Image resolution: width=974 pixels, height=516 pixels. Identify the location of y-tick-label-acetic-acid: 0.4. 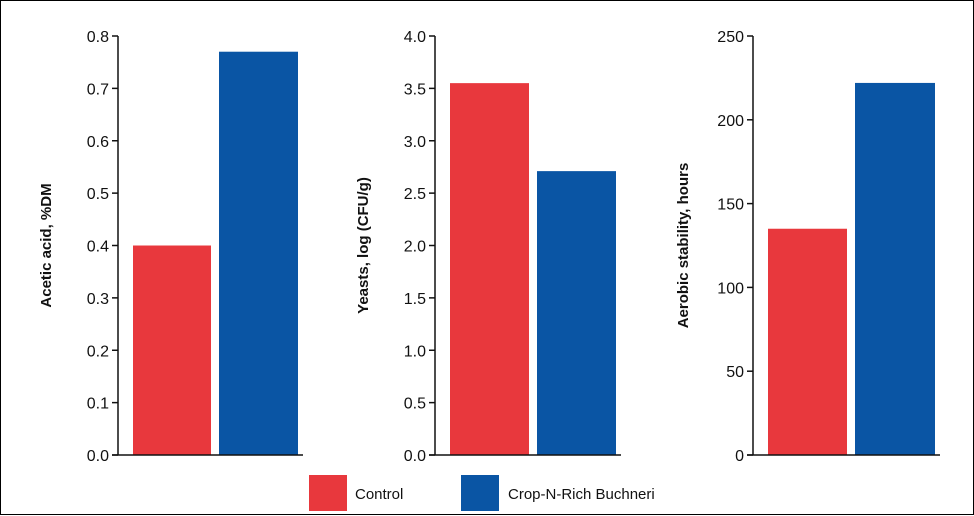
(98, 247).